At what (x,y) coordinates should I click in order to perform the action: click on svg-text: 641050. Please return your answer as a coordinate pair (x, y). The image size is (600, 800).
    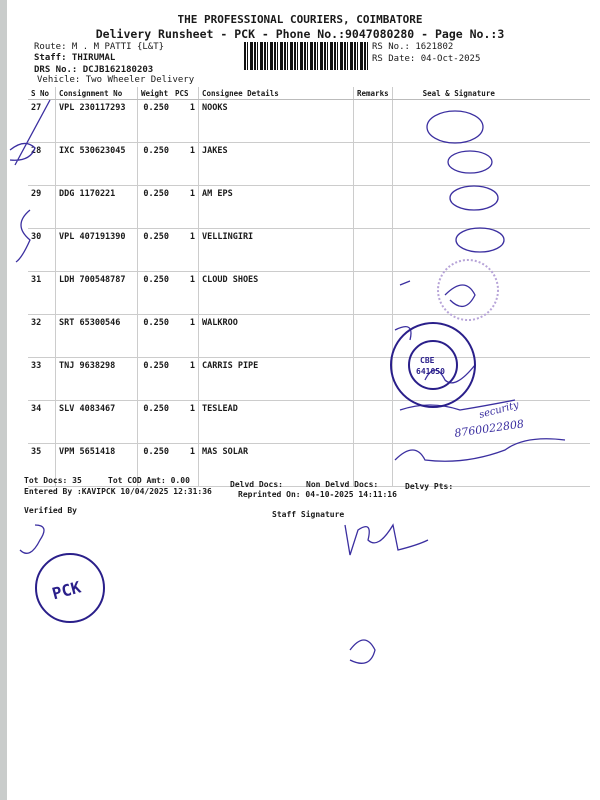
    Looking at the image, I should click on (430, 371).